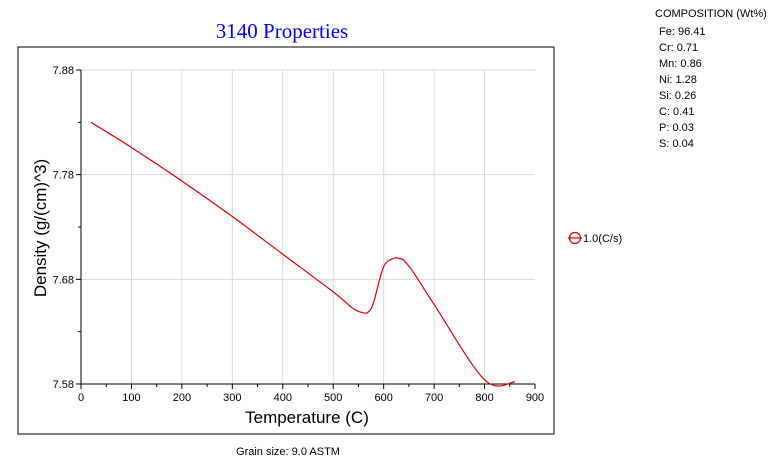 This screenshot has width=782, height=475. What do you see at coordinates (288, 452) in the screenshot?
I see `grain-size-note: Grain size: 9.0 ASTM` at bounding box center [288, 452].